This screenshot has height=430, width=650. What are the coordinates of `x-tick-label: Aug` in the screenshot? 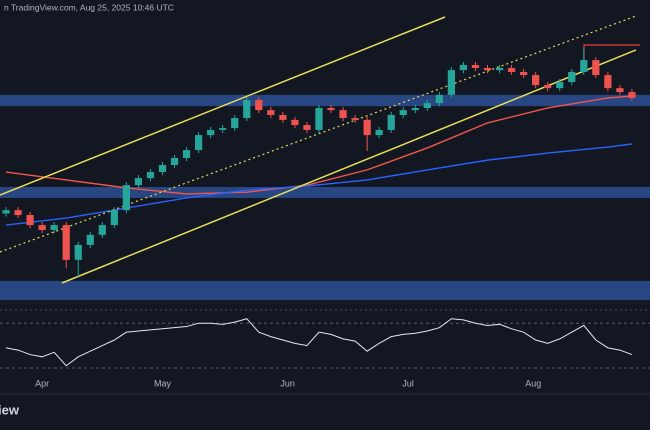 It's located at (533, 383).